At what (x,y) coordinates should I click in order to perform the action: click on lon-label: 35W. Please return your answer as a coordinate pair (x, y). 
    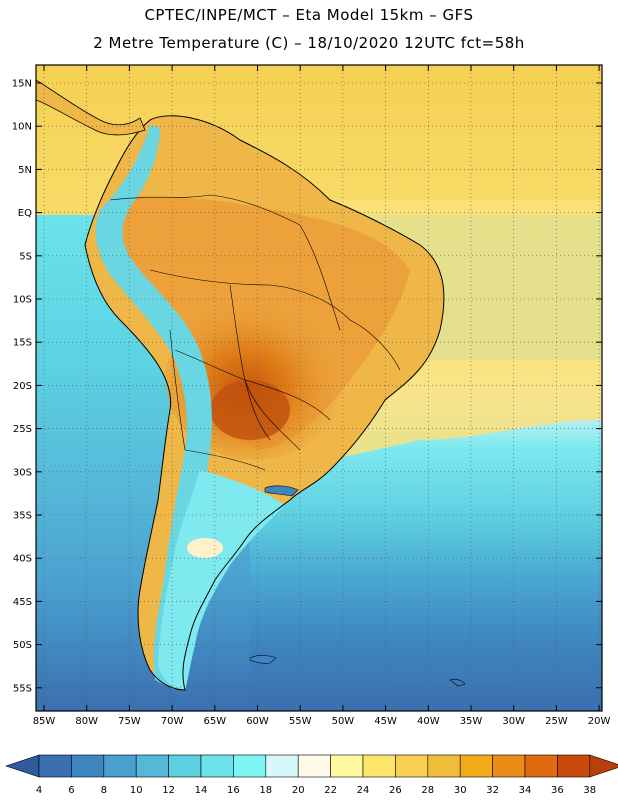
    Looking at the image, I should click on (471, 721).